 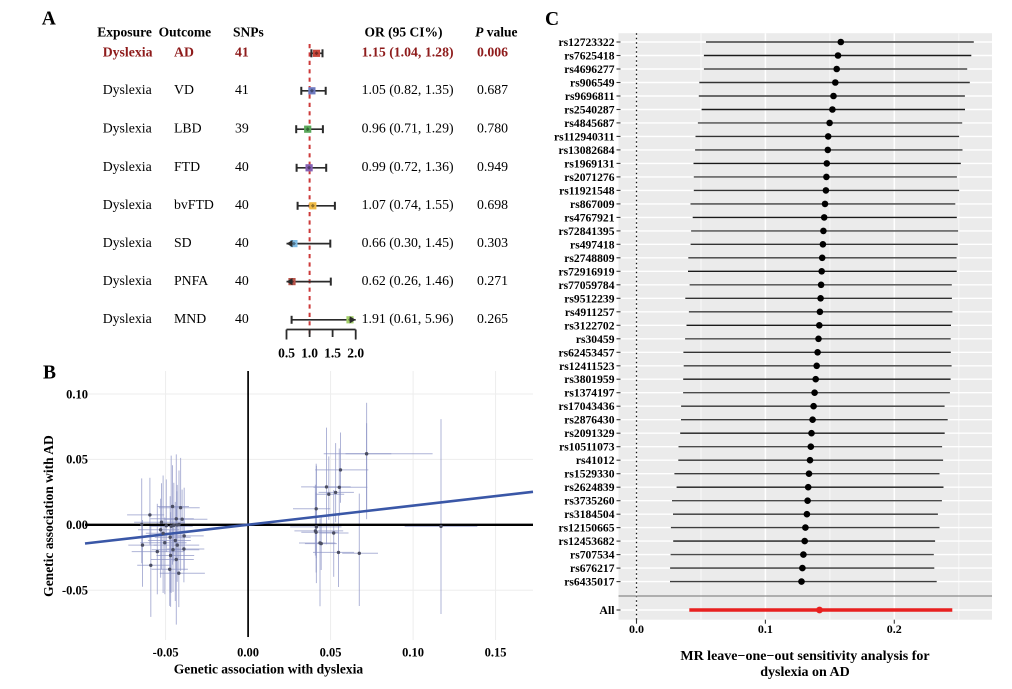 What do you see at coordinates (589, 123) in the screenshot?
I see `svg-text: rs4845687` at bounding box center [589, 123].